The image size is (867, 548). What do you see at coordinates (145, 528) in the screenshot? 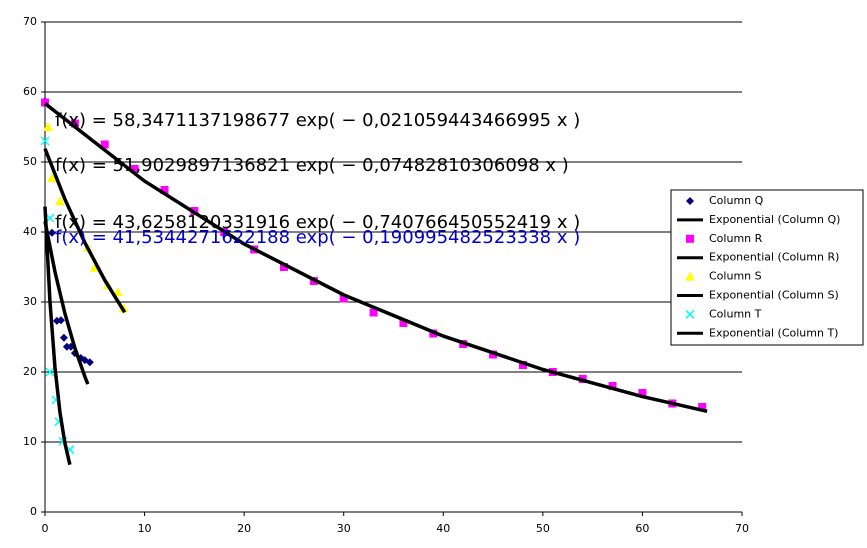
I see `x-tick-label: 10` at bounding box center [145, 528].